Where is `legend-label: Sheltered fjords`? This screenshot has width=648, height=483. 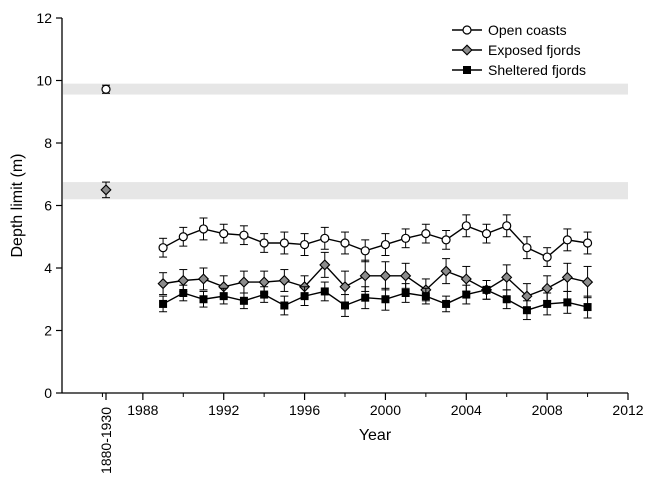
legend-label: Sheltered fjords is located at coordinates (537, 70).